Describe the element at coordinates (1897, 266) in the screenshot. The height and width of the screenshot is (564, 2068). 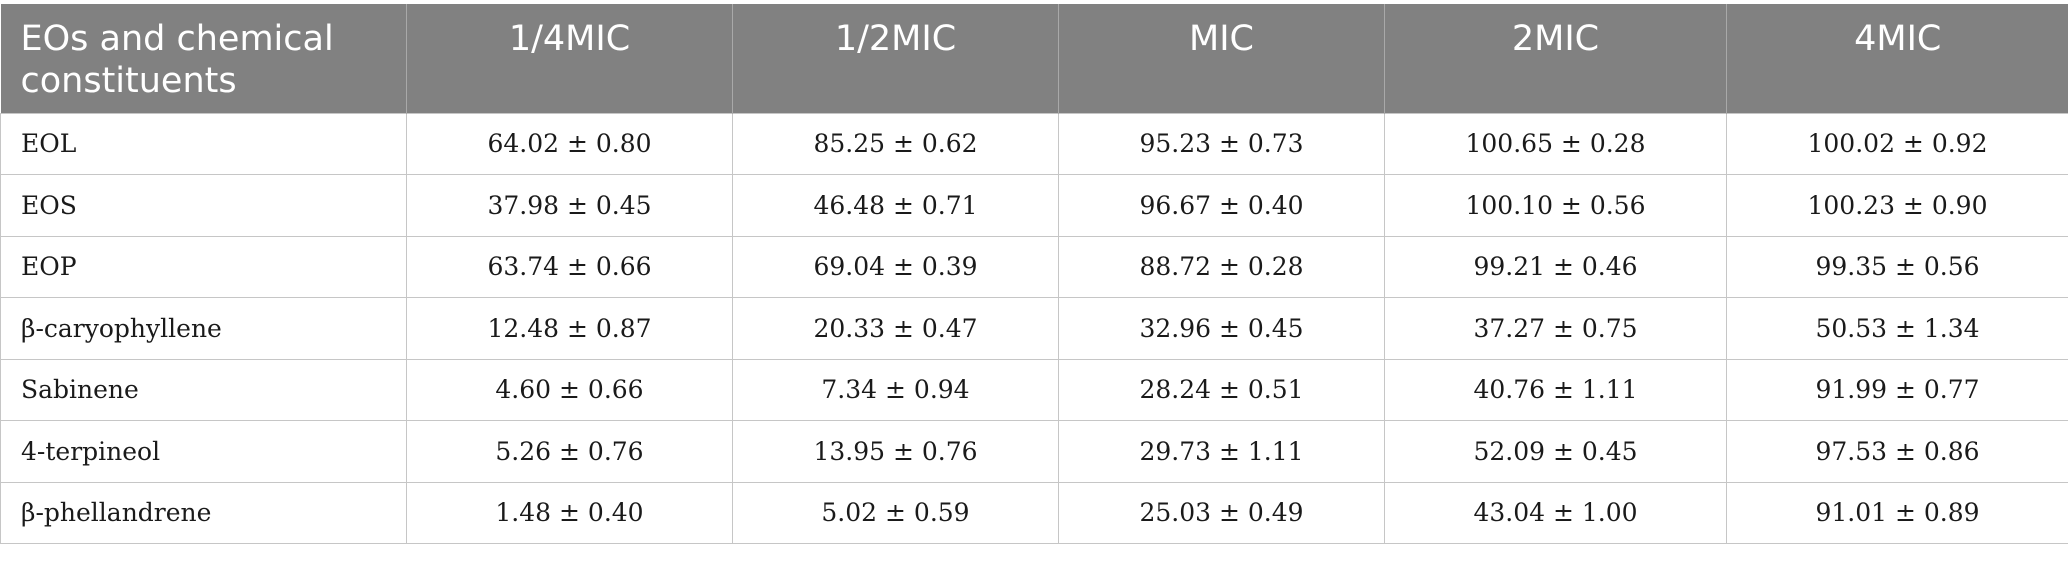
I see `value-cell: 99.35 ± 0.56` at that location.